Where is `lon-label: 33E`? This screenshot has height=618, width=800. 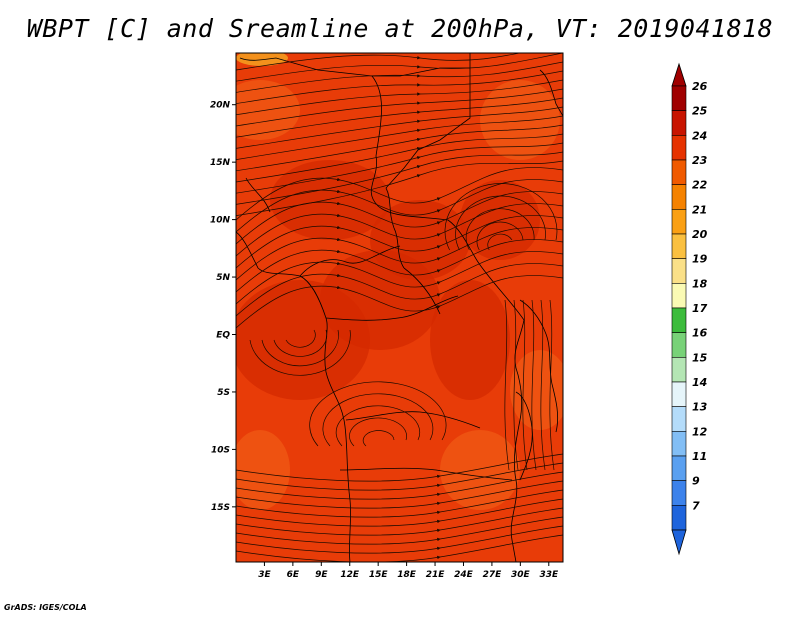
lon-label: 33E is located at coordinates (549, 575).